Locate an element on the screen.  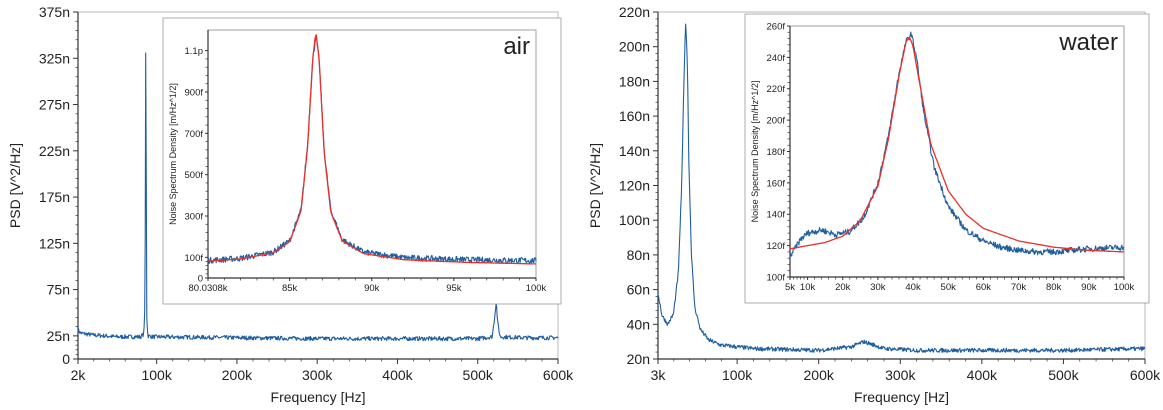
x-tick-label: 60k is located at coordinates (984, 287).